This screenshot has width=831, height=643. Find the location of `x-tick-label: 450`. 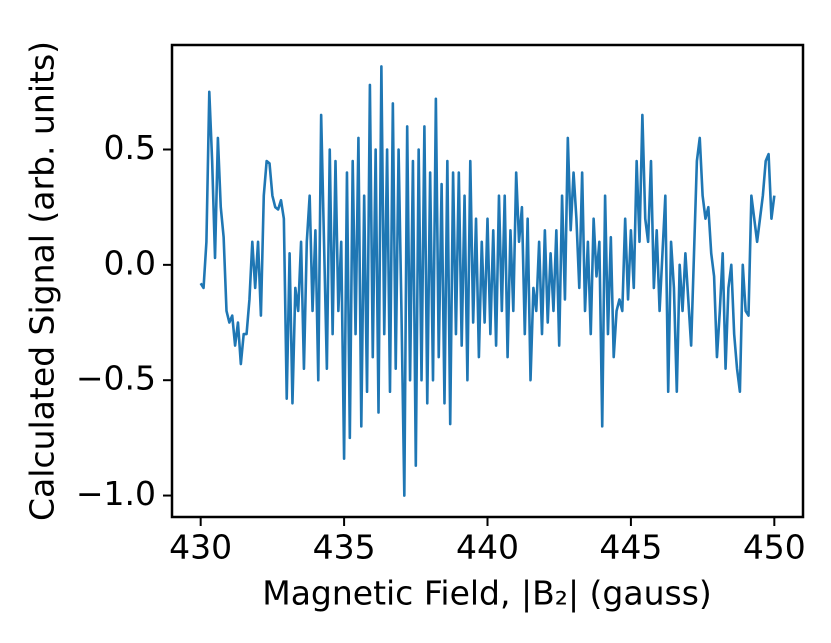

x-tick-label: 450 is located at coordinates (774, 547).